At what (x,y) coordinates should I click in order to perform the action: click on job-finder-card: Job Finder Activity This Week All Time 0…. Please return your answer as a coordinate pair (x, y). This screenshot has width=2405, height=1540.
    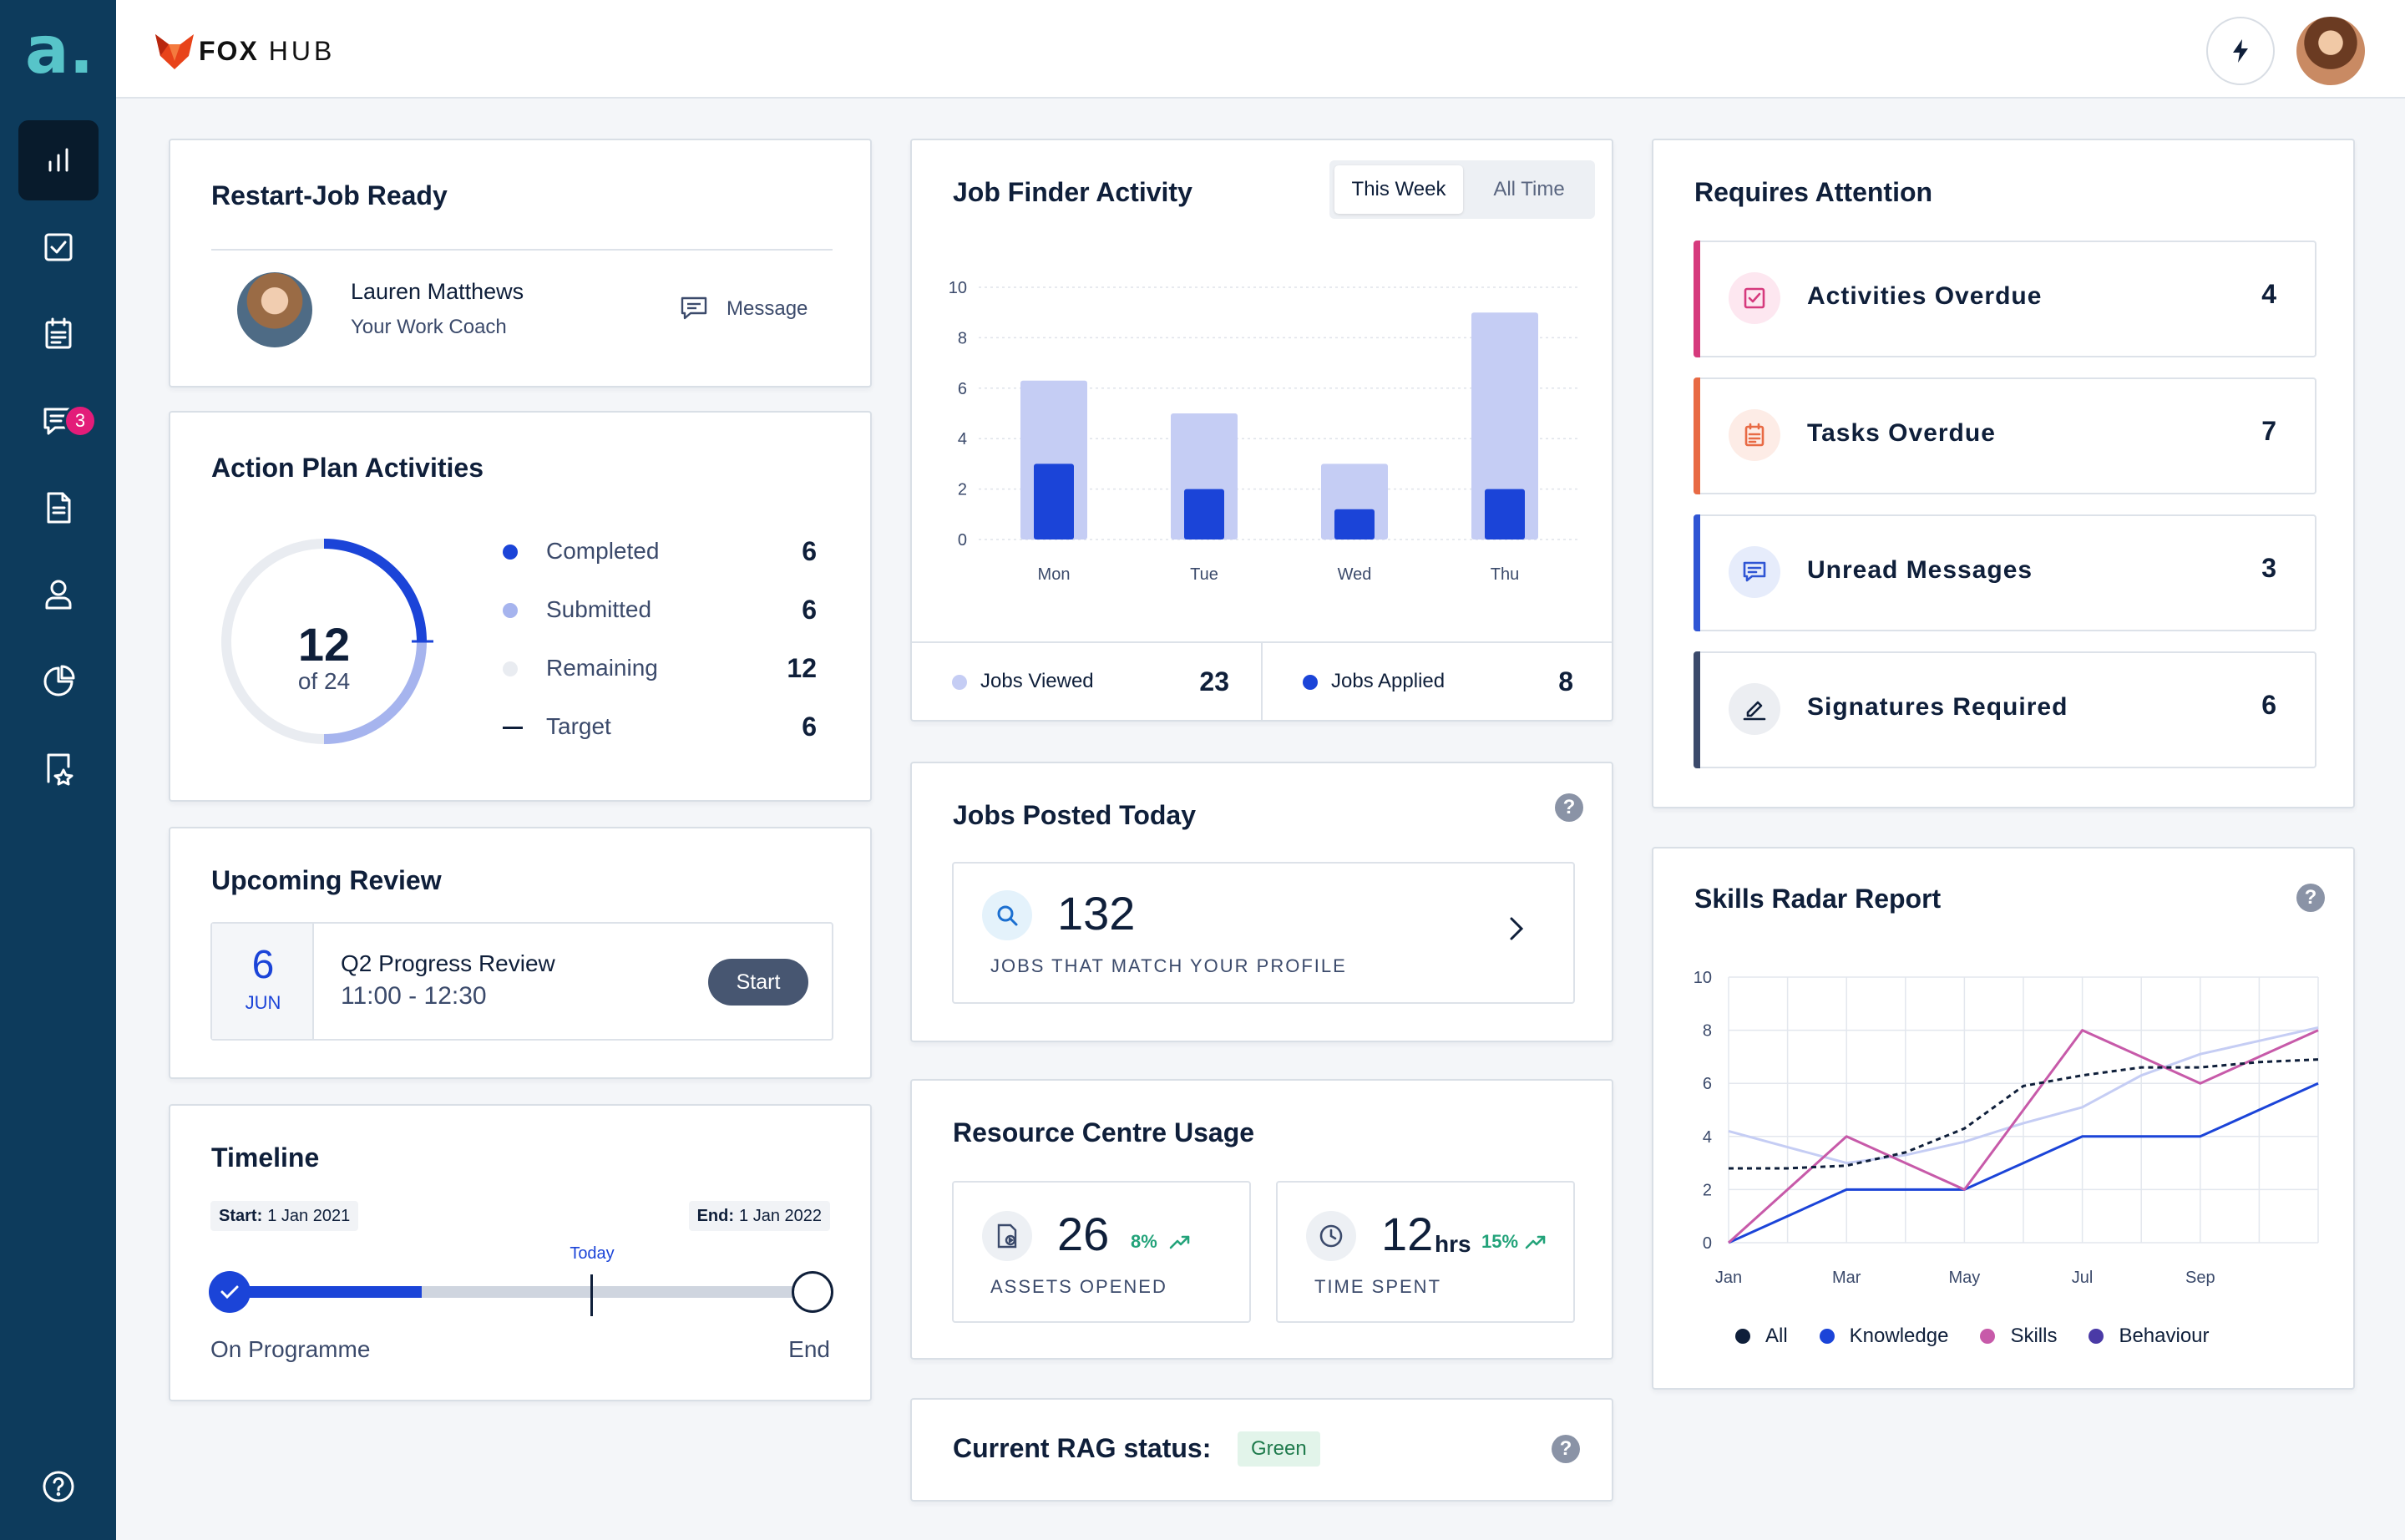
    Looking at the image, I should click on (1261, 431).